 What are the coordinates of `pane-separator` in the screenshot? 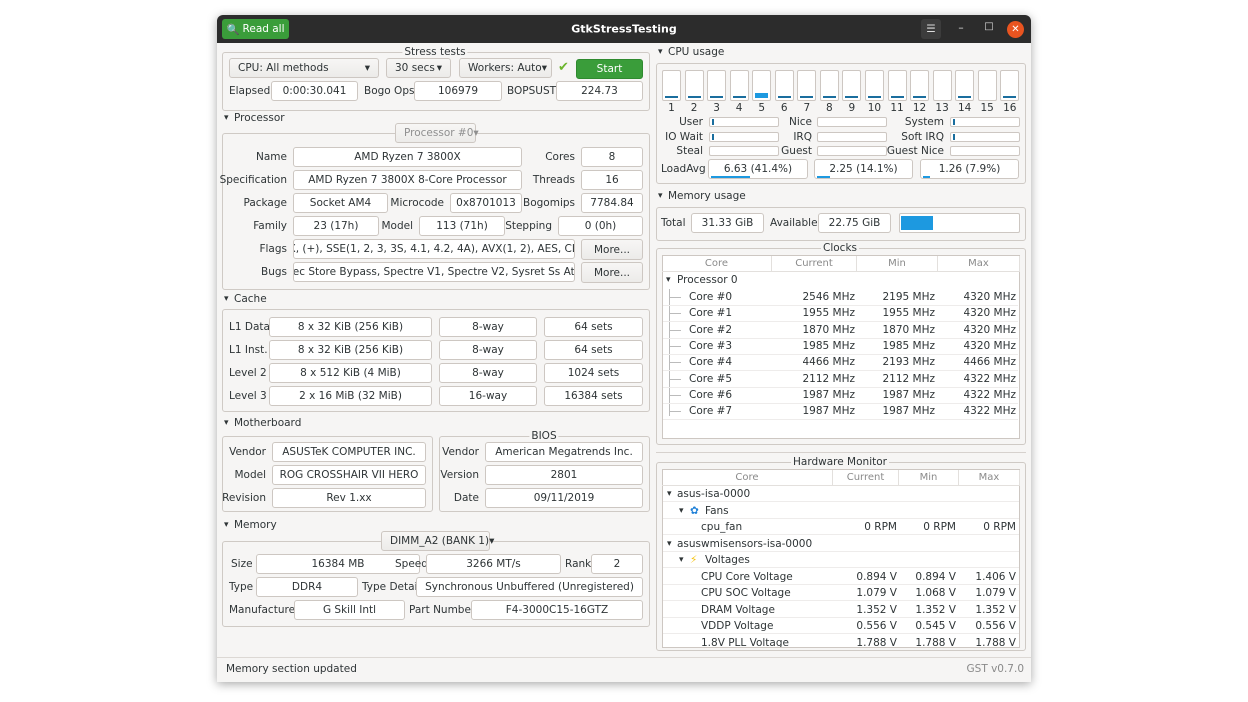 It's located at (841, 452).